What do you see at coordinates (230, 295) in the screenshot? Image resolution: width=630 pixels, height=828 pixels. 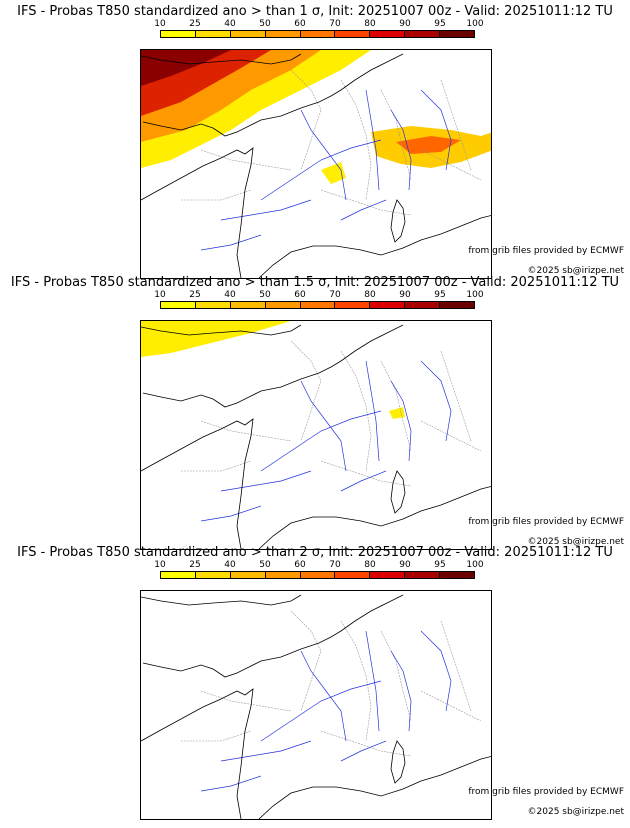 I see `colorbar-tick-label: 40` at bounding box center [230, 295].